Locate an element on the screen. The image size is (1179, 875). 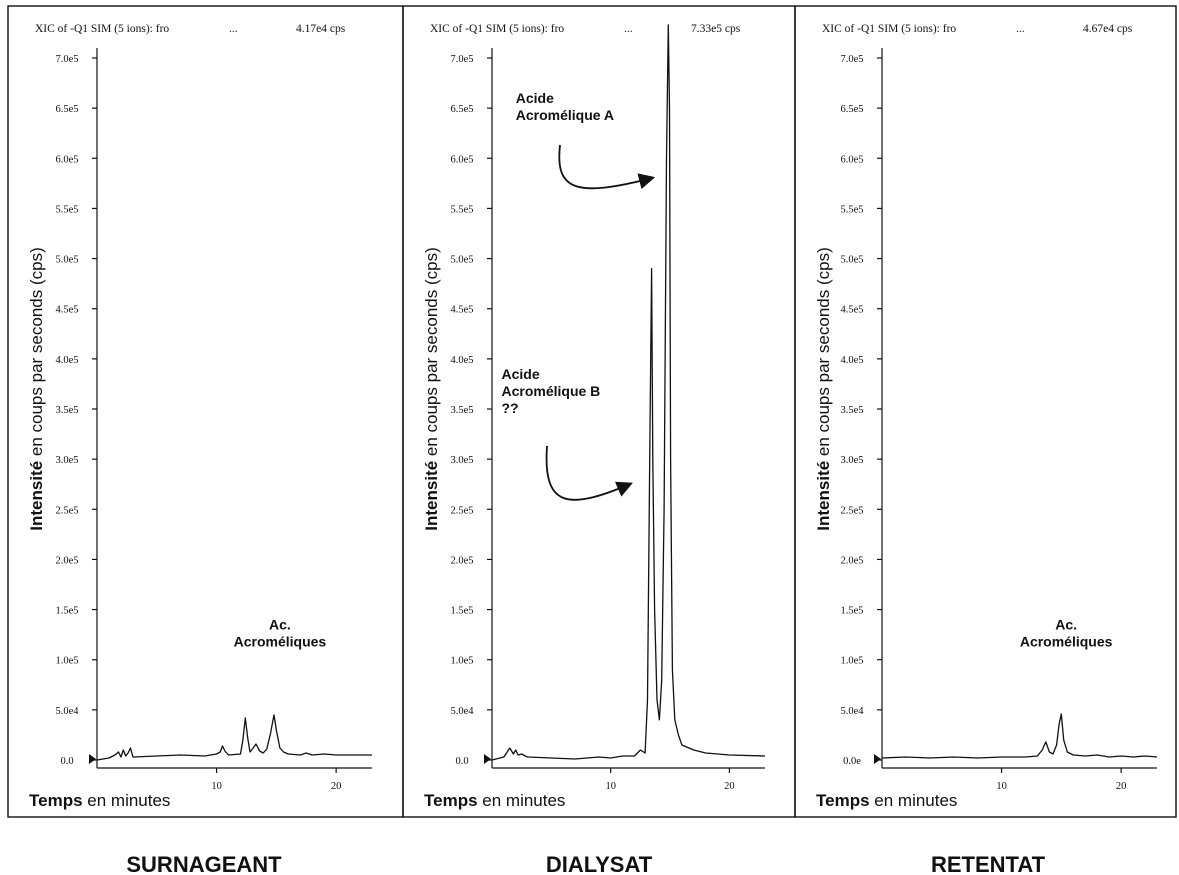
max-intensity-label: 4.17e4 cps is located at coordinates (321, 29).